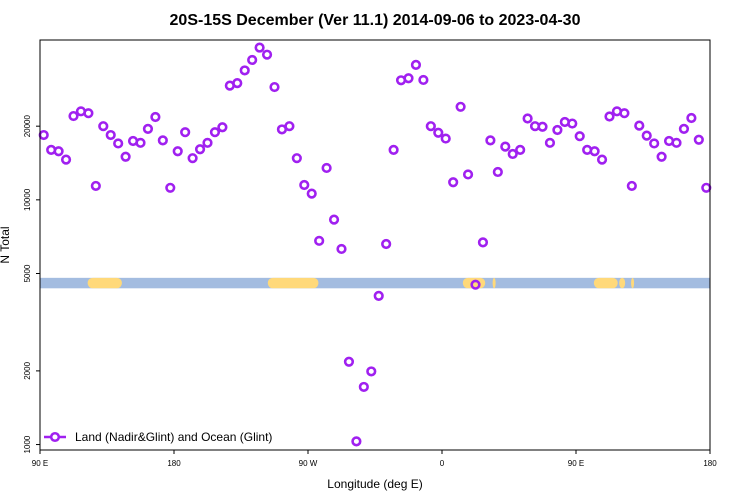 Image resolution: width=750 pixels, height=500 pixels. I want to click on y-axis: 1000 2000 5000 10000 20000, so click(31, 284).